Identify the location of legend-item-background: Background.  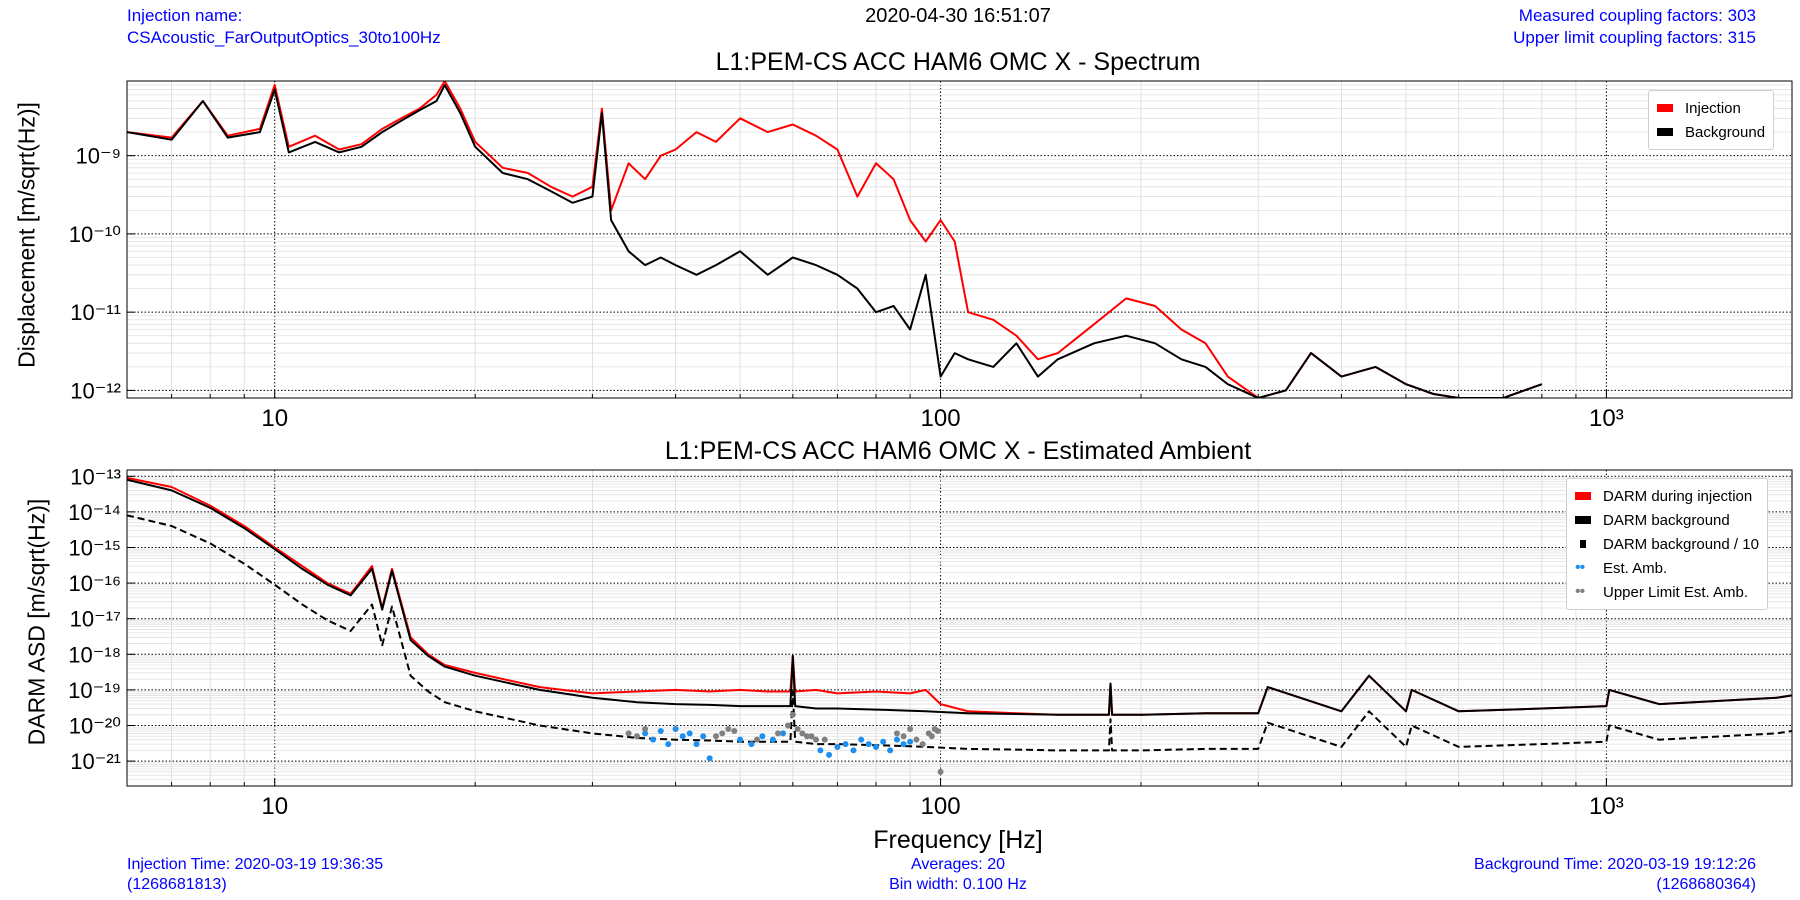
(1711, 132).